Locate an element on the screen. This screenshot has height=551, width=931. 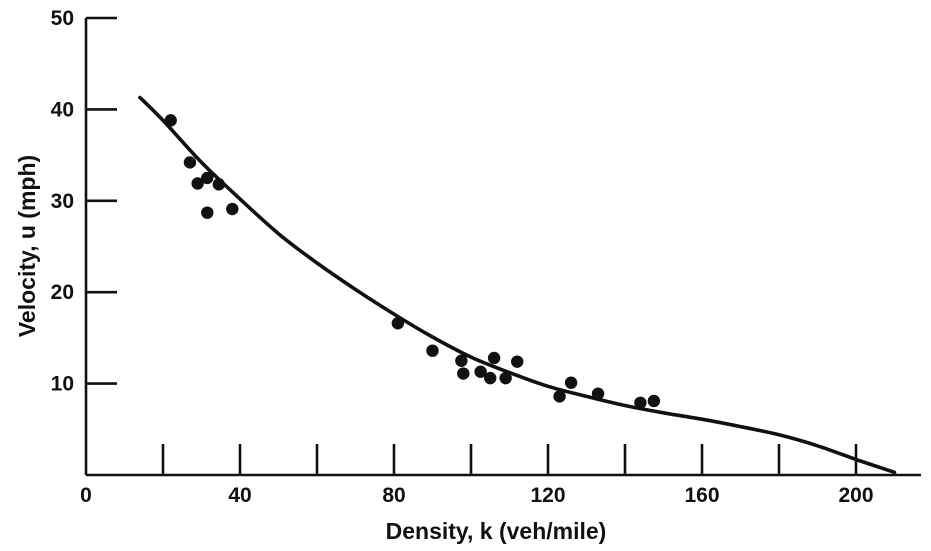
y-tick-label: 50 is located at coordinates (62, 18).